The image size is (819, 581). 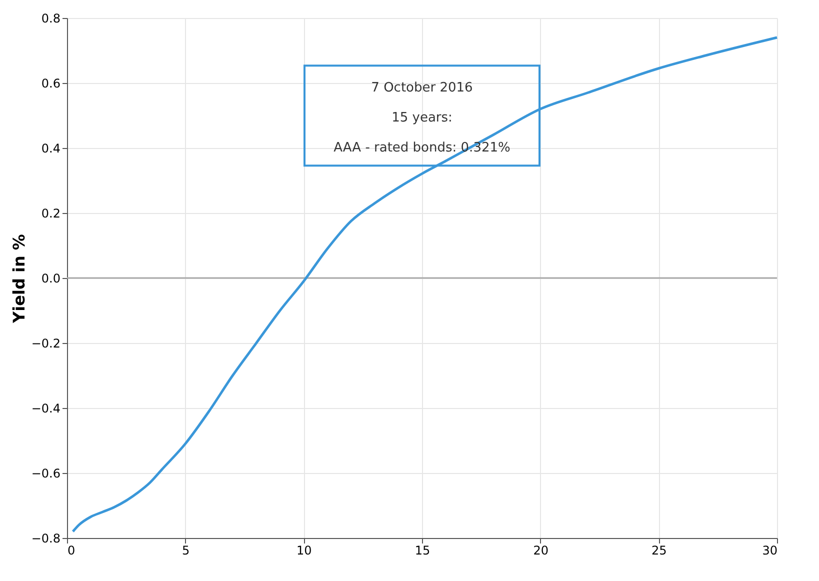 What do you see at coordinates (50, 19) in the screenshot?
I see `y-tick-label: 0.8` at bounding box center [50, 19].